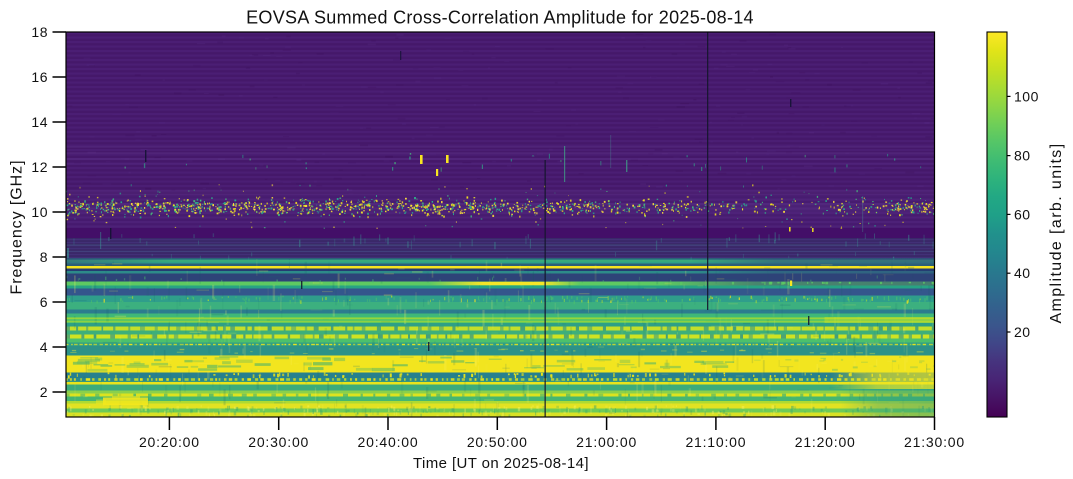  Describe the element at coordinates (1056, 232) in the screenshot. I see `svg-text: Amplitude [arb. units]` at that location.